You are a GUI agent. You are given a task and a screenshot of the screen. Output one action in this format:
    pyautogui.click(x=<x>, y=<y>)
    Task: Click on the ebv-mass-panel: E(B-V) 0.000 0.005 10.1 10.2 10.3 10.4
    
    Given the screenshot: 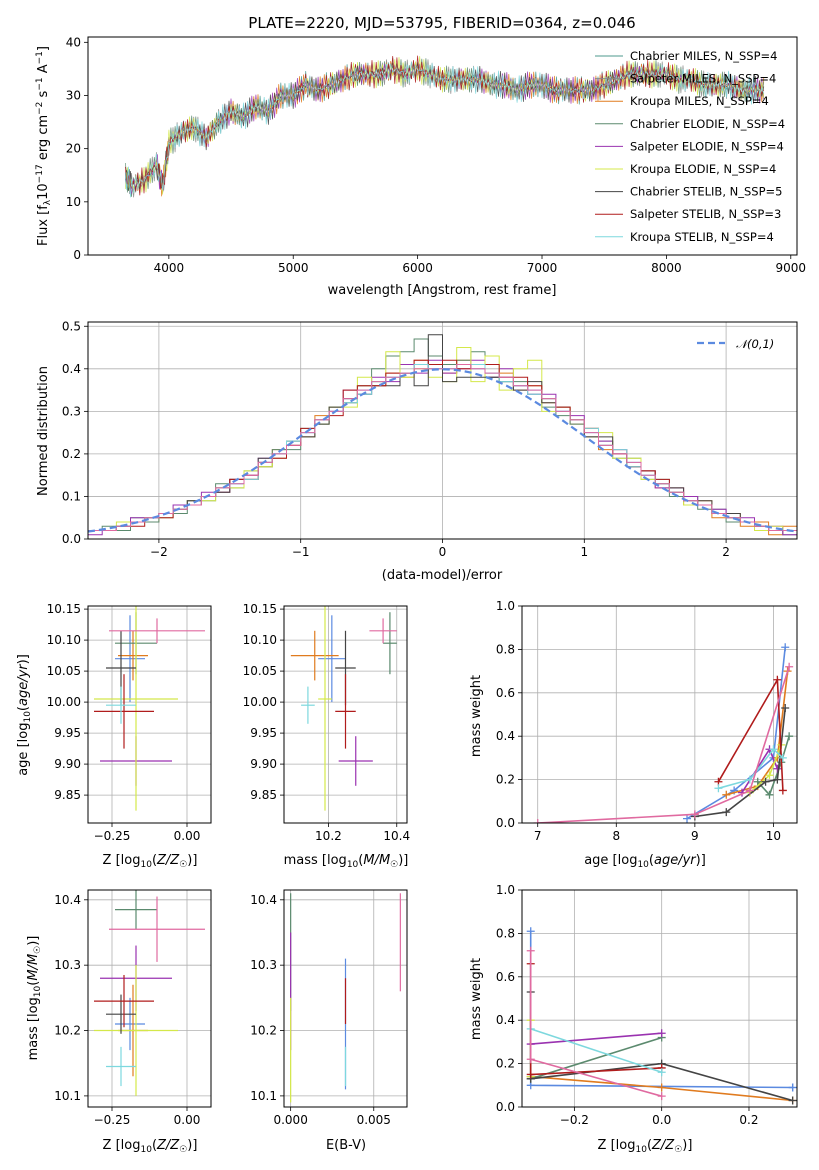 What is the action you would take?
    pyautogui.click(x=329, y=1021)
    